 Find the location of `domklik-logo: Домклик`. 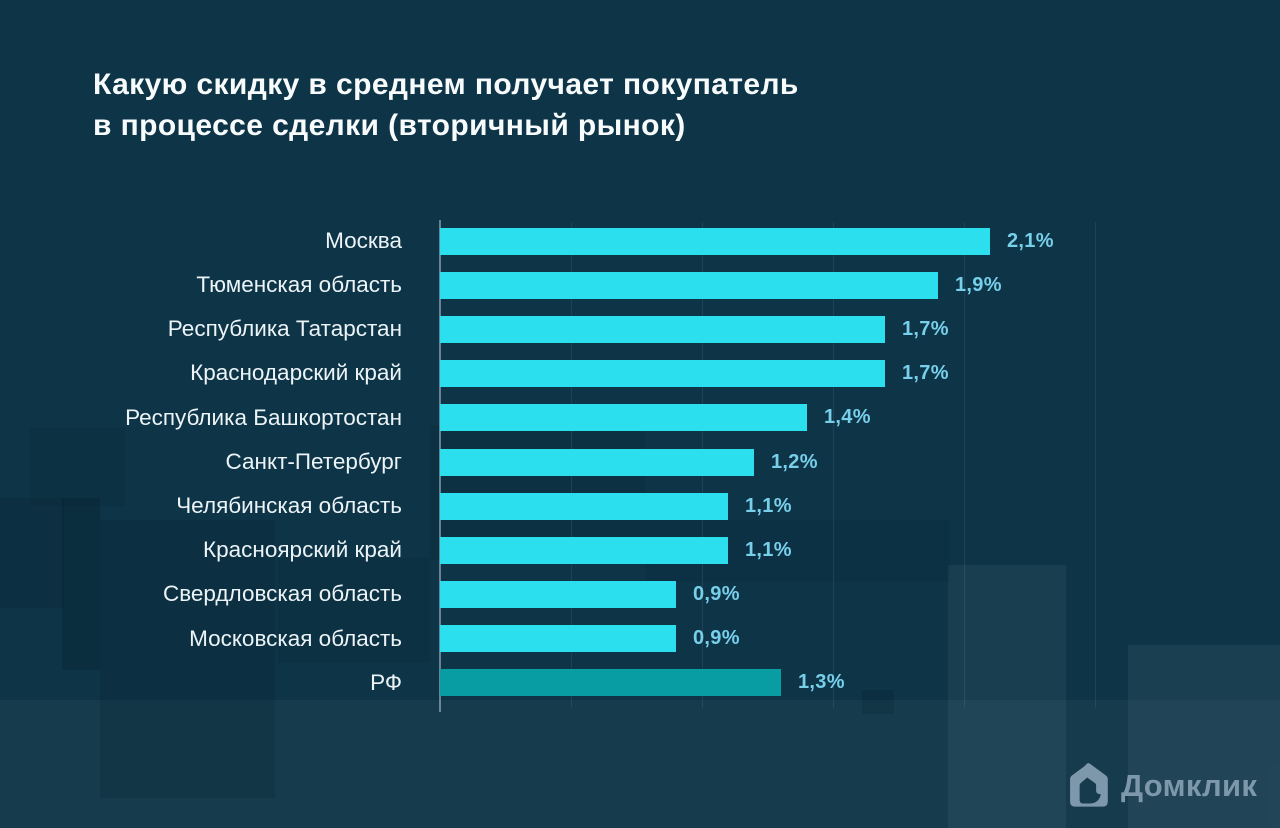

domklik-logo: Домклик is located at coordinates (1160, 785).